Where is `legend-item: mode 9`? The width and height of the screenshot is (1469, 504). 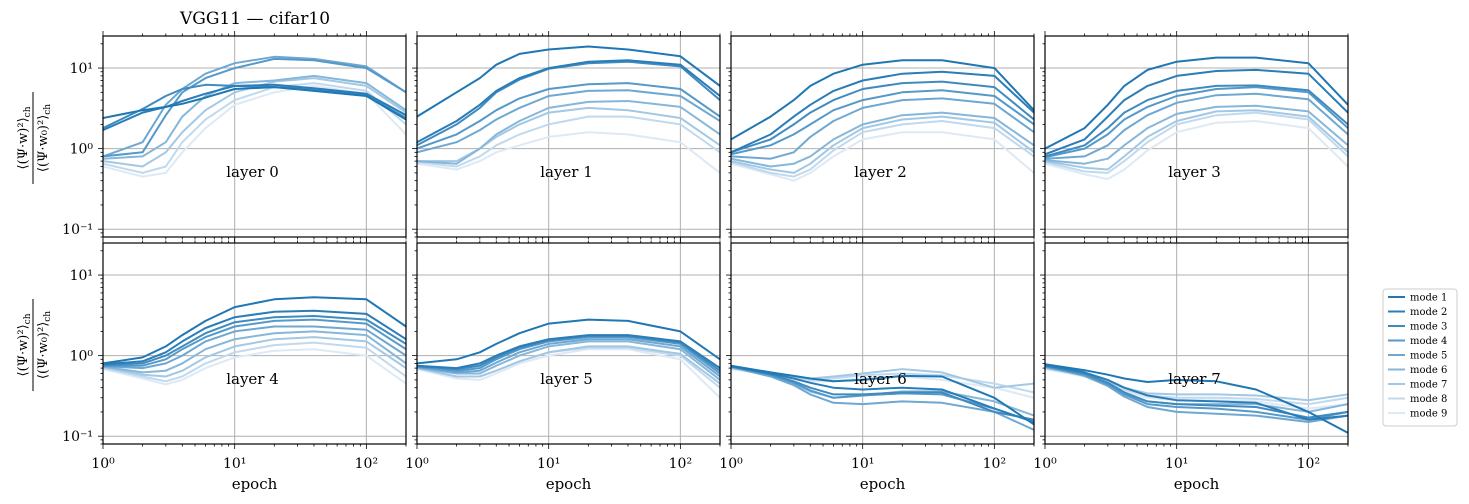 legend-item: mode 9 is located at coordinates (1417, 414).